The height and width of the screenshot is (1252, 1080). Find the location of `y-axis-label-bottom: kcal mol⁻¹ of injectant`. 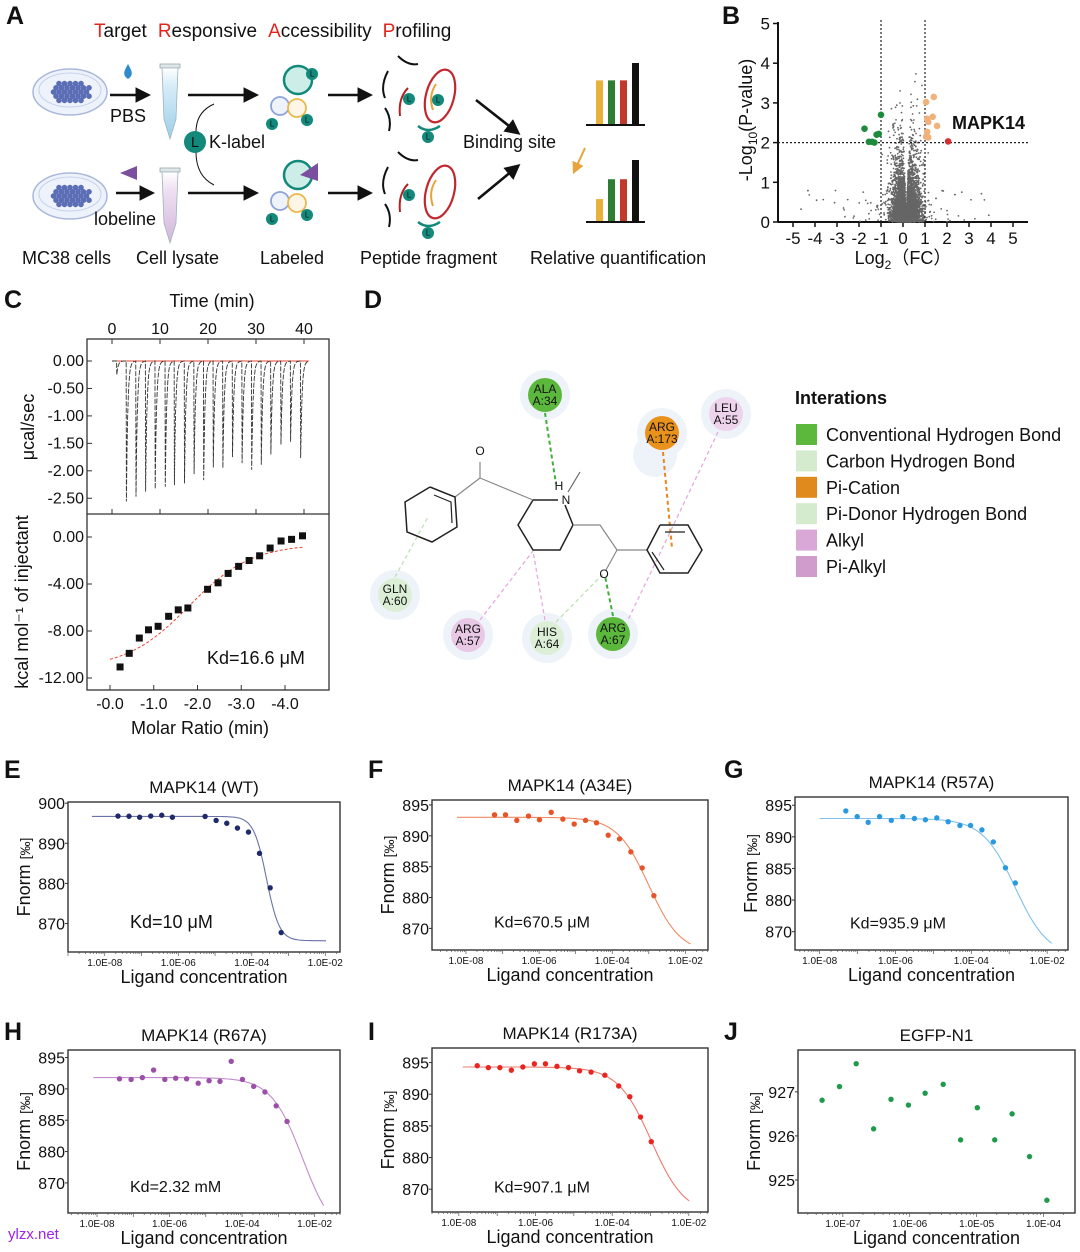

y-axis-label-bottom: kcal mol⁻¹ of injectant is located at coordinates (22, 602).